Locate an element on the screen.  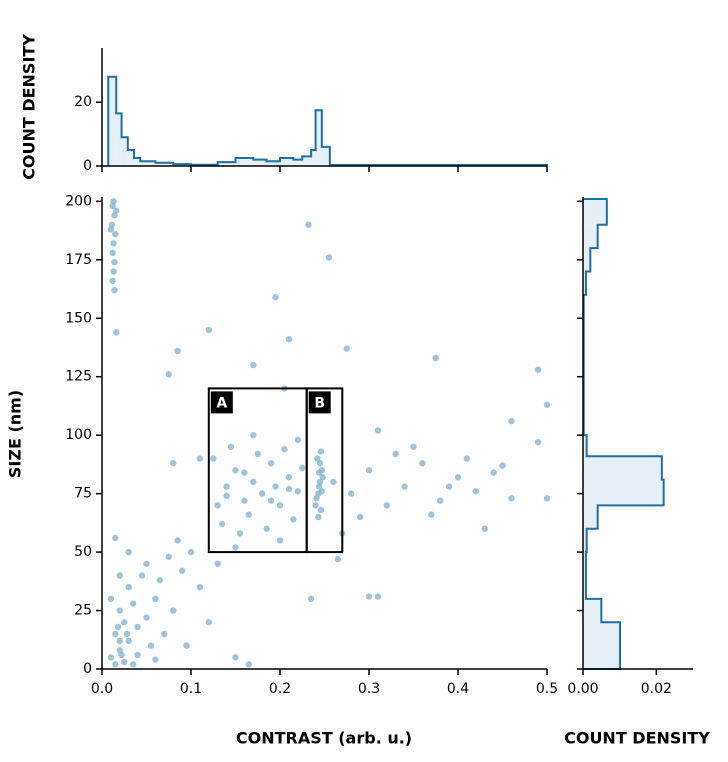
hist-outline is located at coordinates (623, 434).